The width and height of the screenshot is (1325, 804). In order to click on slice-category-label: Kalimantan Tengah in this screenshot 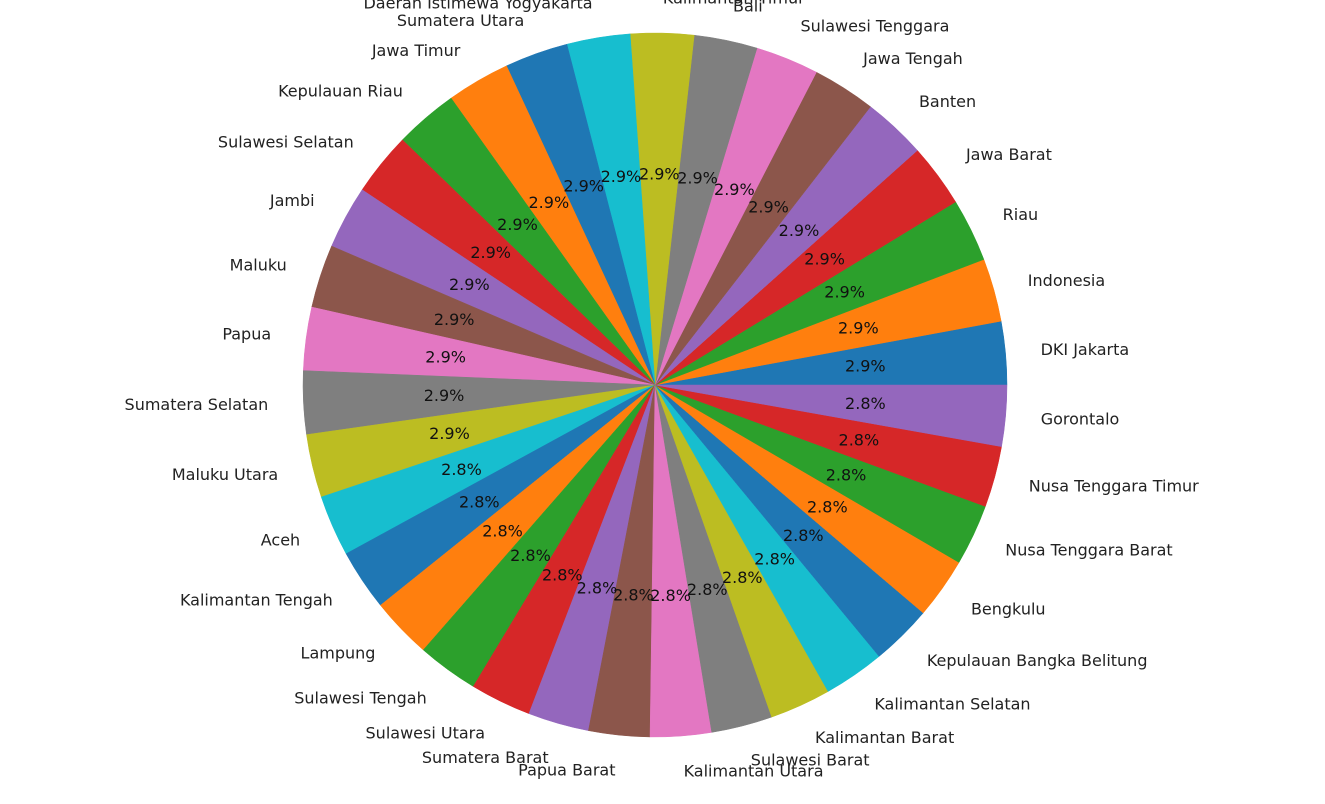, I will do `click(256, 599)`.